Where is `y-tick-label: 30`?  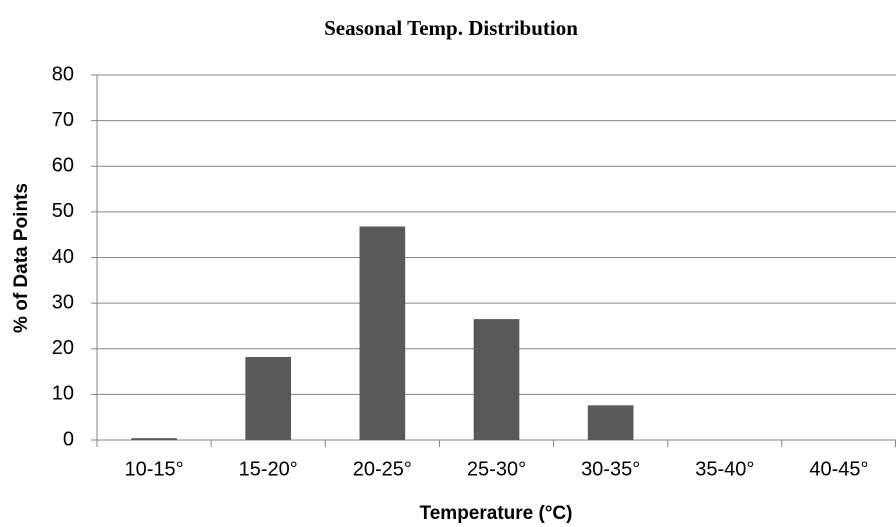 y-tick-label: 30 is located at coordinates (63, 302).